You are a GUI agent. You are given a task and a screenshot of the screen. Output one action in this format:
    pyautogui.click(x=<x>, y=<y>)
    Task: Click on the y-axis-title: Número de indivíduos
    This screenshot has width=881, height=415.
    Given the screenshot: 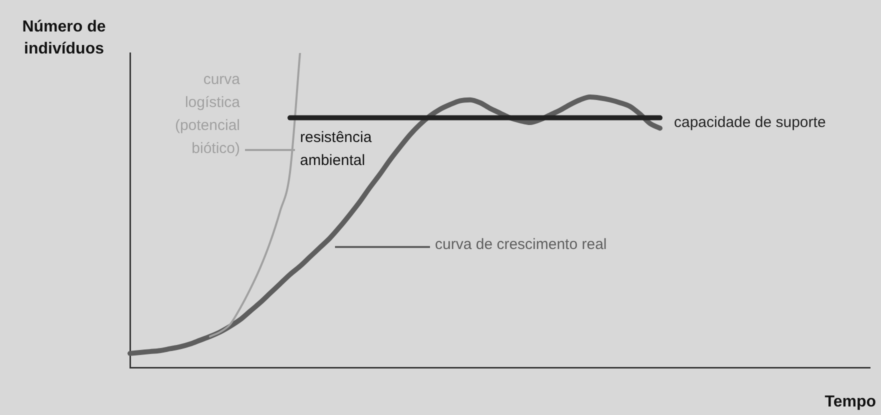 What is the action you would take?
    pyautogui.click(x=64, y=38)
    